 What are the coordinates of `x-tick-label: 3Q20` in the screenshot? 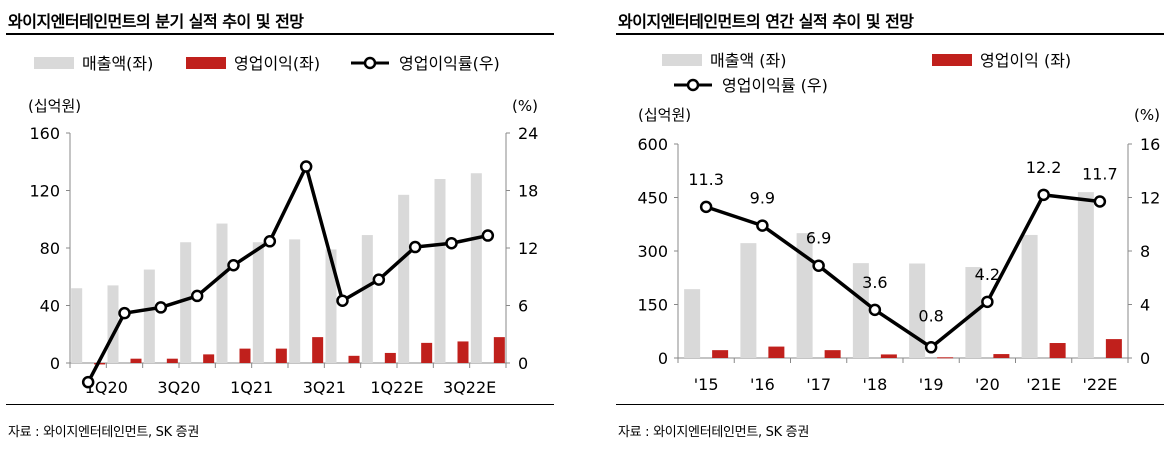 It's located at (178, 387).